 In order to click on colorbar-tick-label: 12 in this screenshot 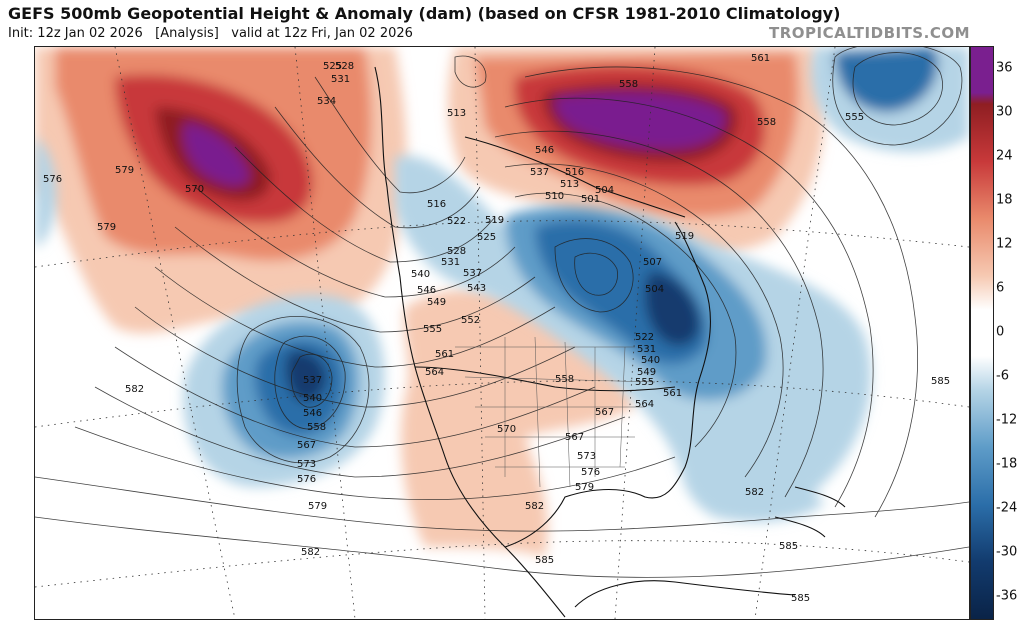, I will do `click(1004, 244)`.